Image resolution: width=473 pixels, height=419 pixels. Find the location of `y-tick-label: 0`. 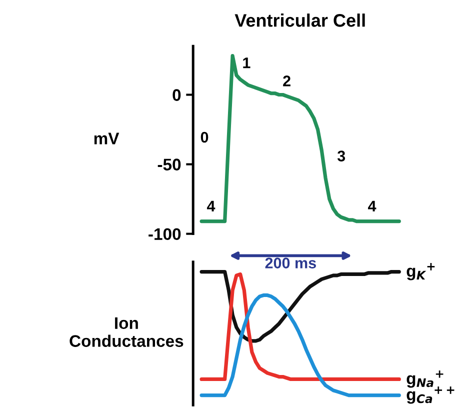

y-tick-label: 0 is located at coordinates (176, 95).